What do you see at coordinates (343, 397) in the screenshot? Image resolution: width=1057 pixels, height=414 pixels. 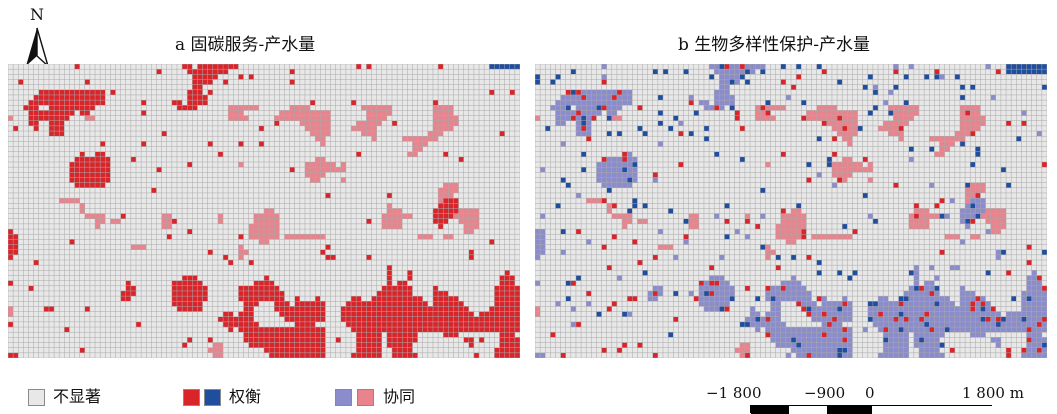 I see `legend-swatch-synergy-purple` at bounding box center [343, 397].